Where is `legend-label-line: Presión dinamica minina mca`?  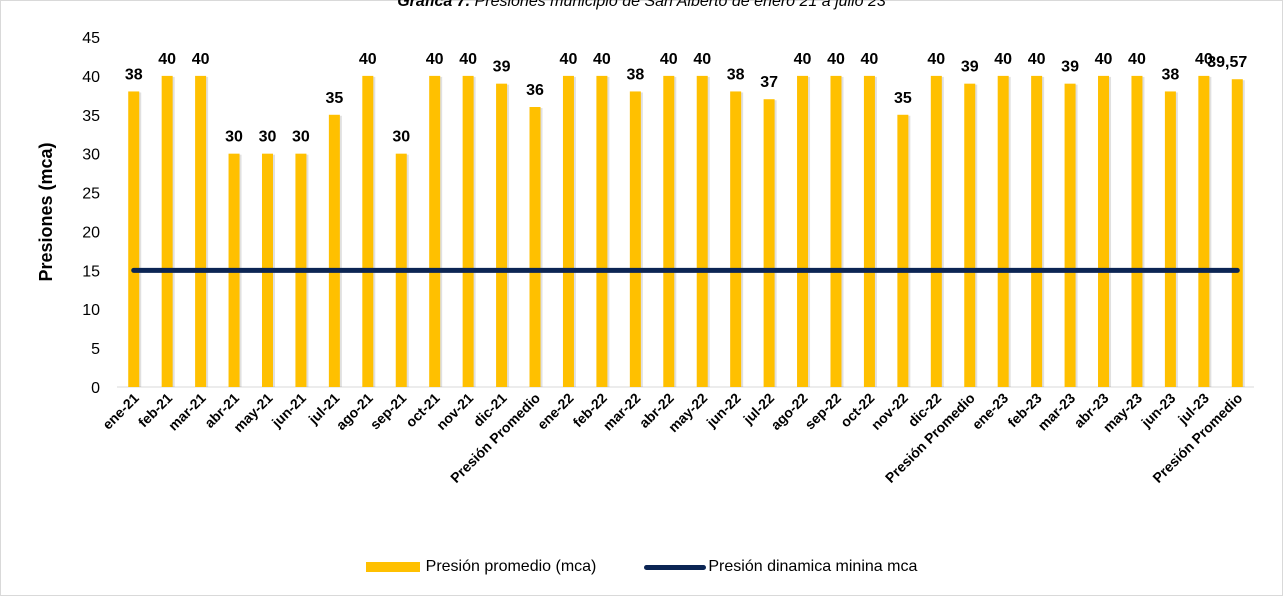
legend-label-line: Presión dinamica minina mca is located at coordinates (813, 566).